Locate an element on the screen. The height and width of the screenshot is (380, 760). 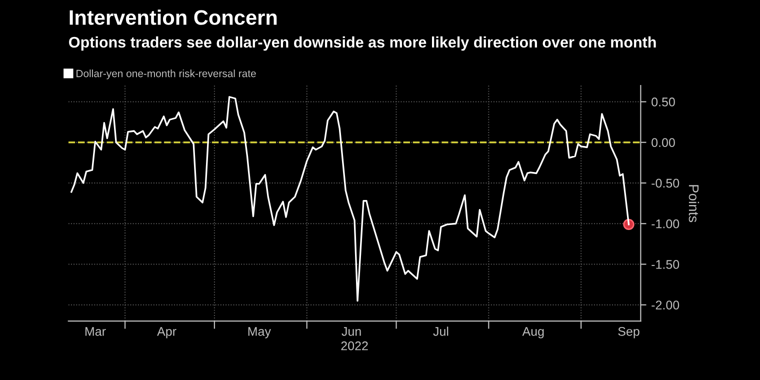
x-tick-label: Apr is located at coordinates (166, 332).